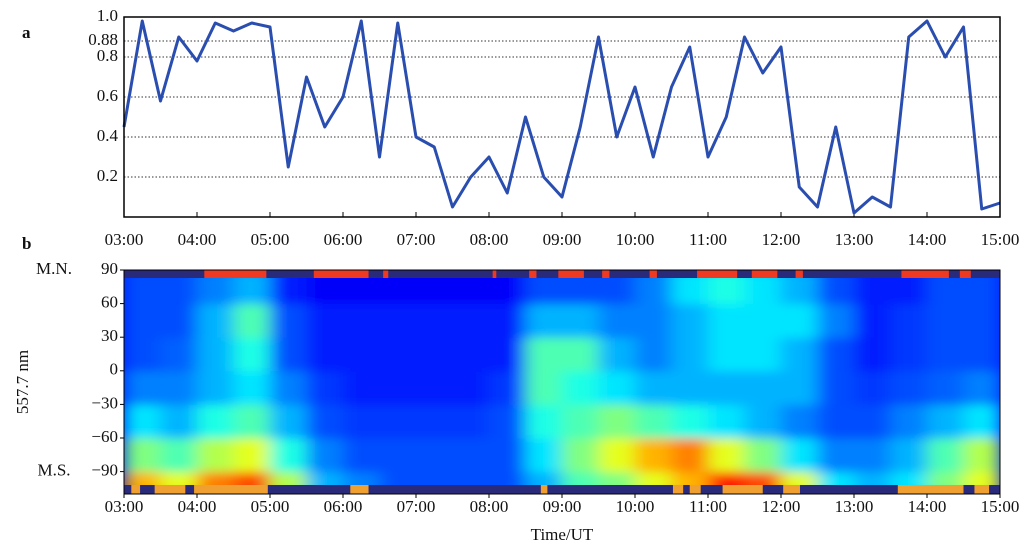 The width and height of the screenshot is (1028, 549). Describe the element at coordinates (927, 239) in the screenshot. I see `x-tick-label: 14:00` at that location.